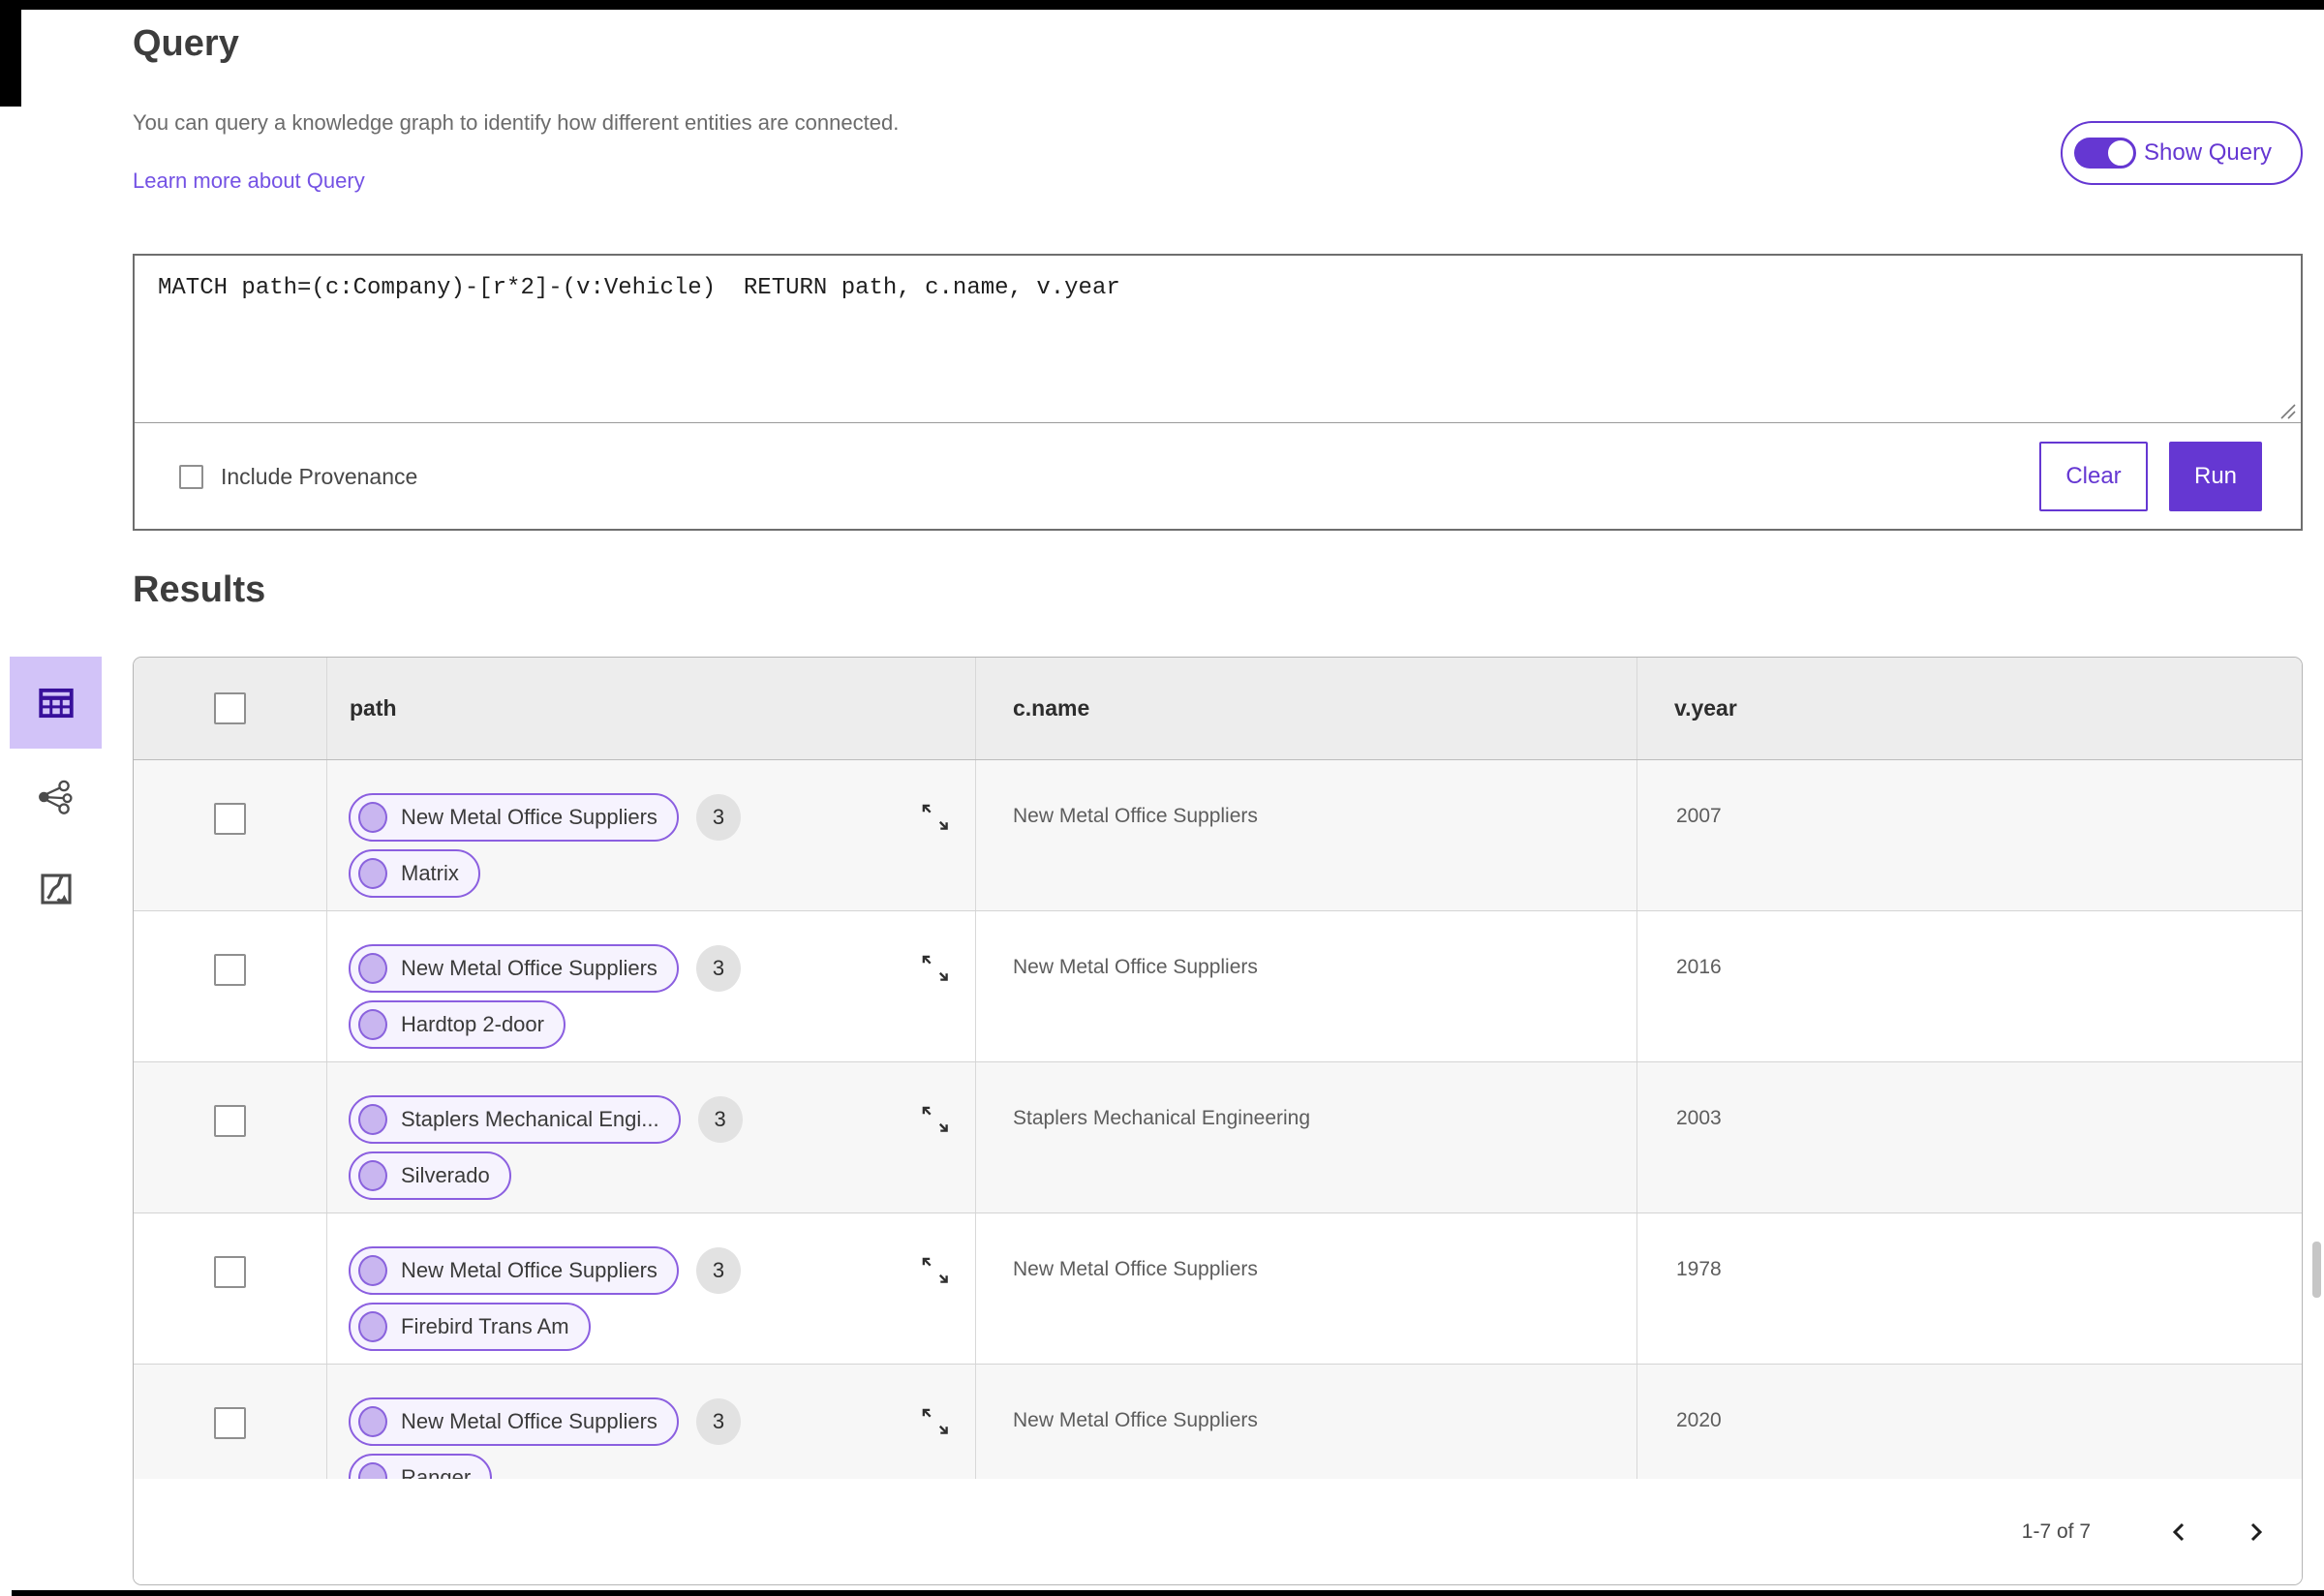 This screenshot has width=2324, height=1596. Describe the element at coordinates (1706, 708) in the screenshot. I see `column-header-vyear: v.year` at that location.